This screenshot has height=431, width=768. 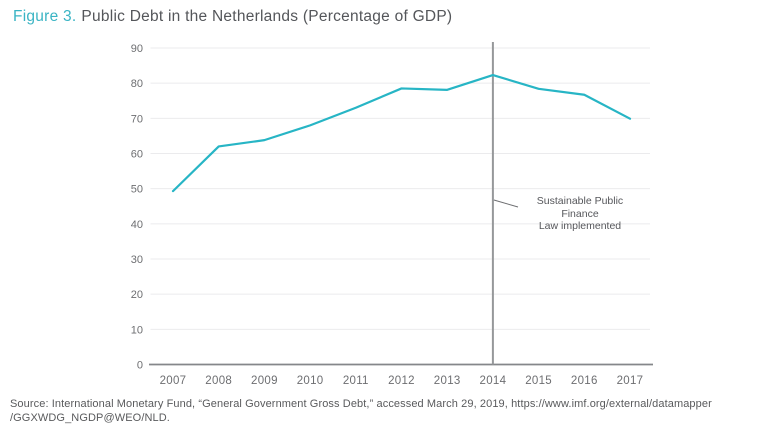 What do you see at coordinates (45, 16) in the screenshot?
I see `figure-label: Figure 3.` at bounding box center [45, 16].